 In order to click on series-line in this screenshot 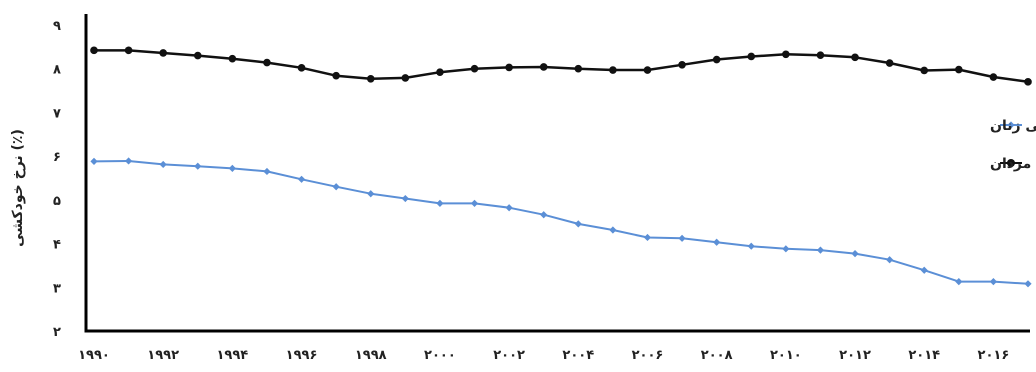, I will do `click(561, 66)`.